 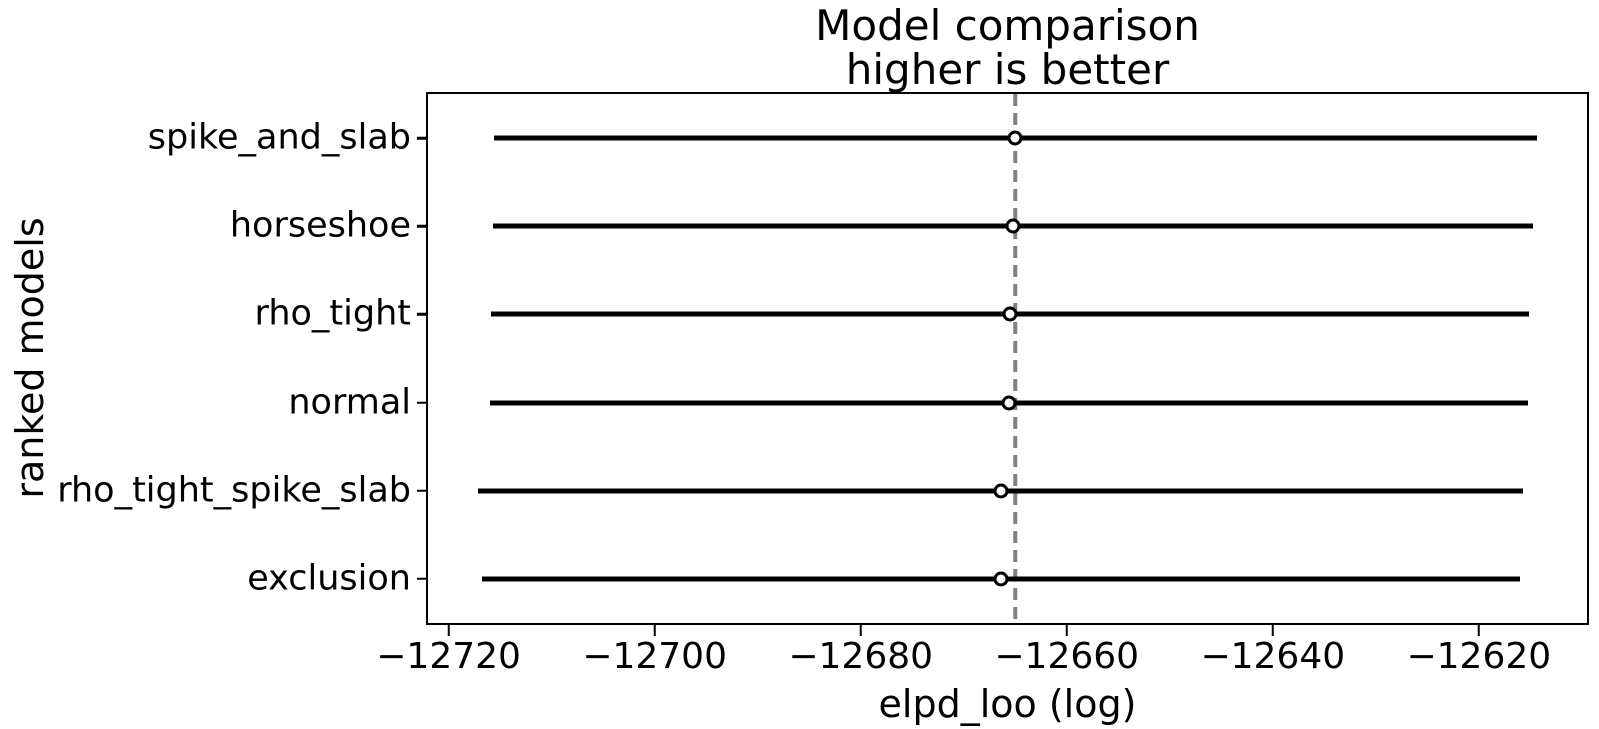 I want to click on chart-title-line1: Model comparison, so click(x=1007, y=25).